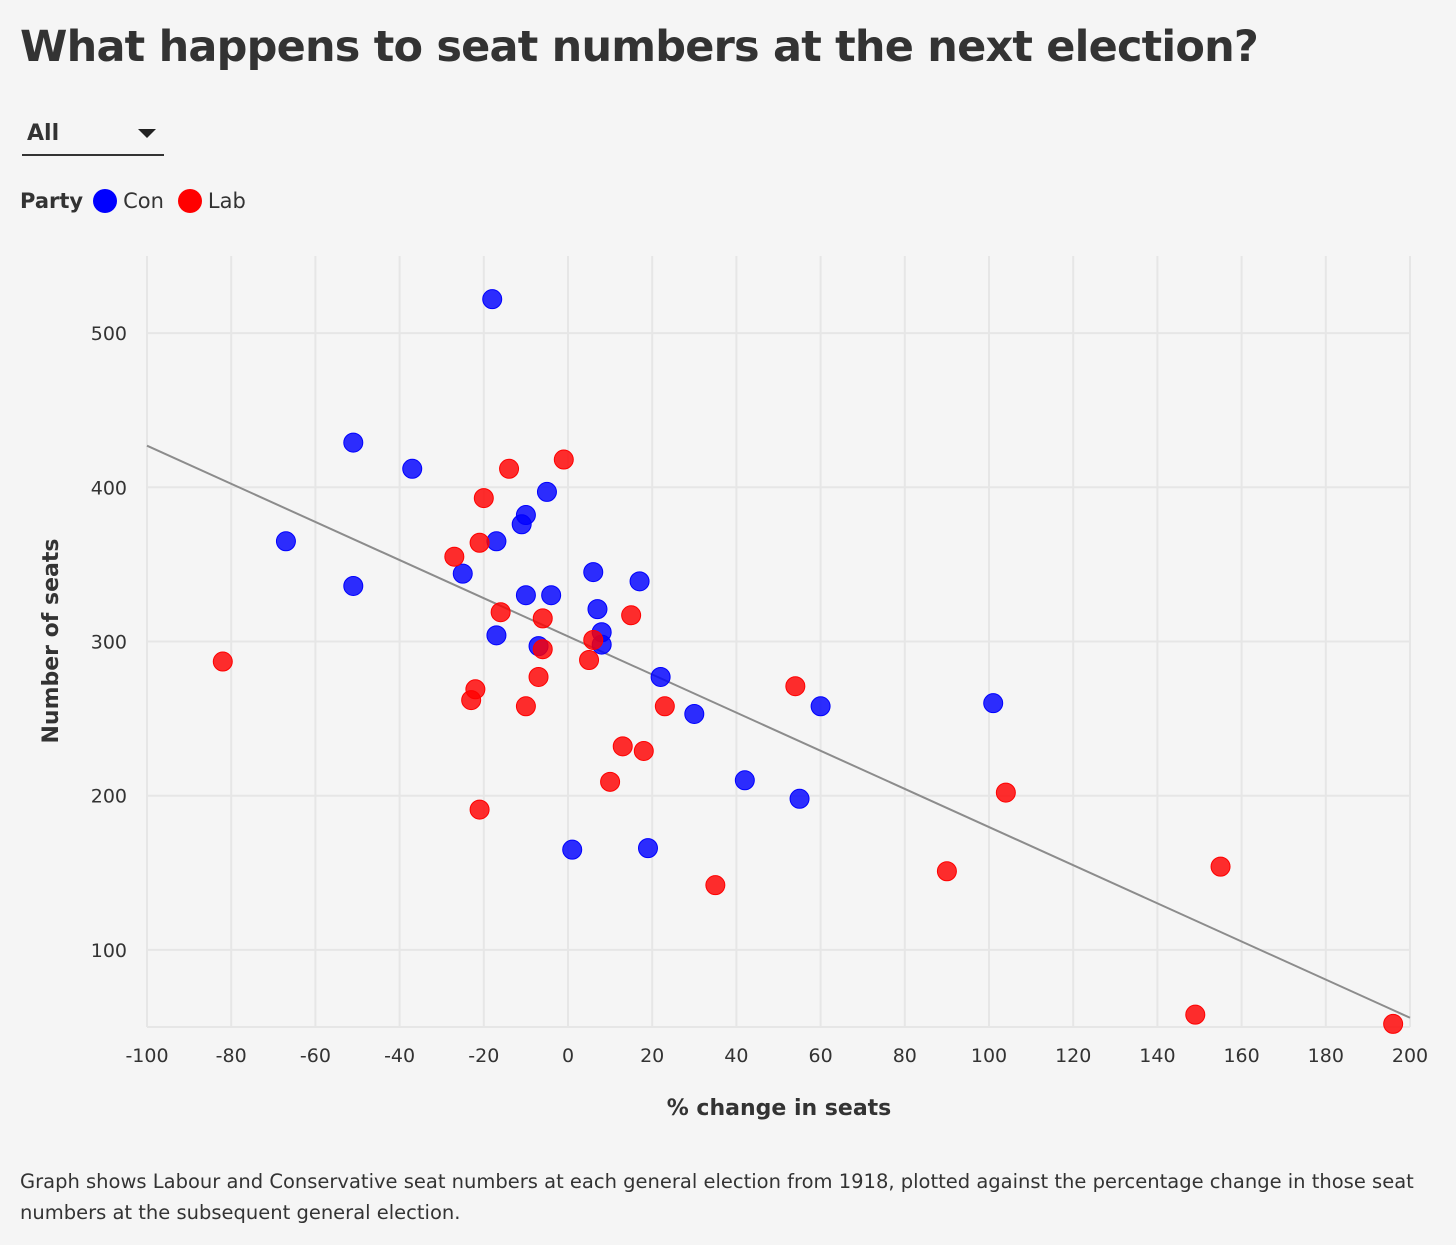 The height and width of the screenshot is (1245, 1456). I want to click on y-tick-label: 200, so click(109, 797).